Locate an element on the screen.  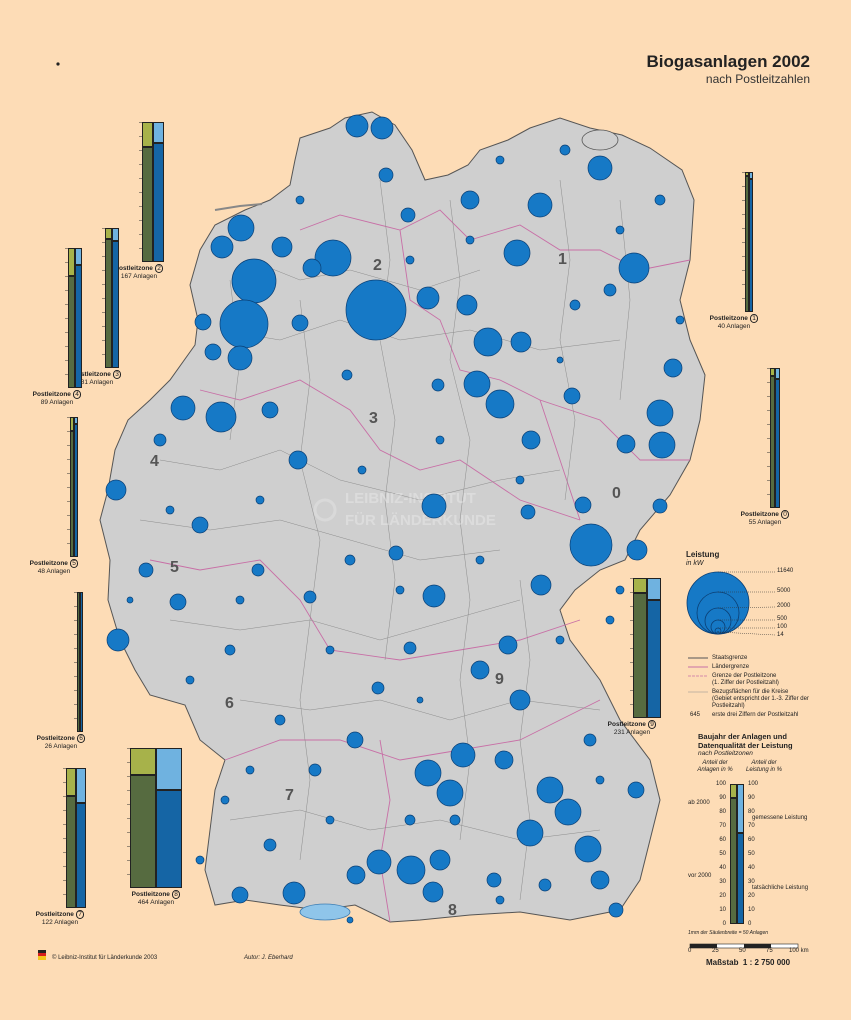
power-legend-title: Leistung is located at coordinates (703, 554).